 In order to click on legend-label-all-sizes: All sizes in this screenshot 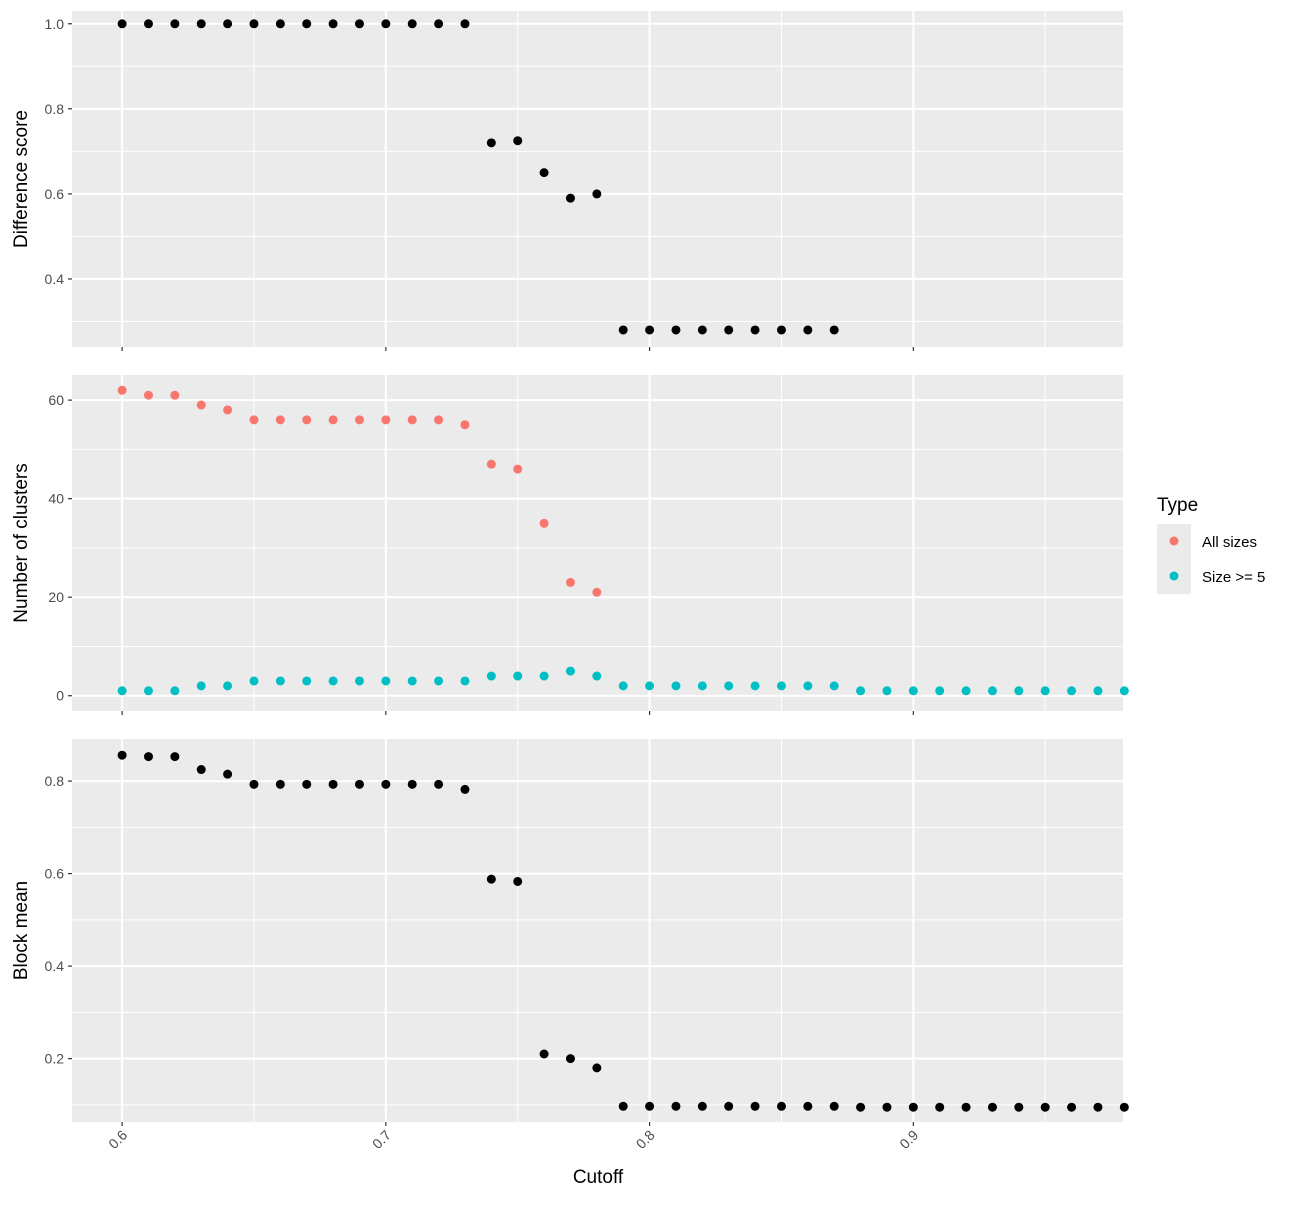, I will do `click(1229, 542)`.